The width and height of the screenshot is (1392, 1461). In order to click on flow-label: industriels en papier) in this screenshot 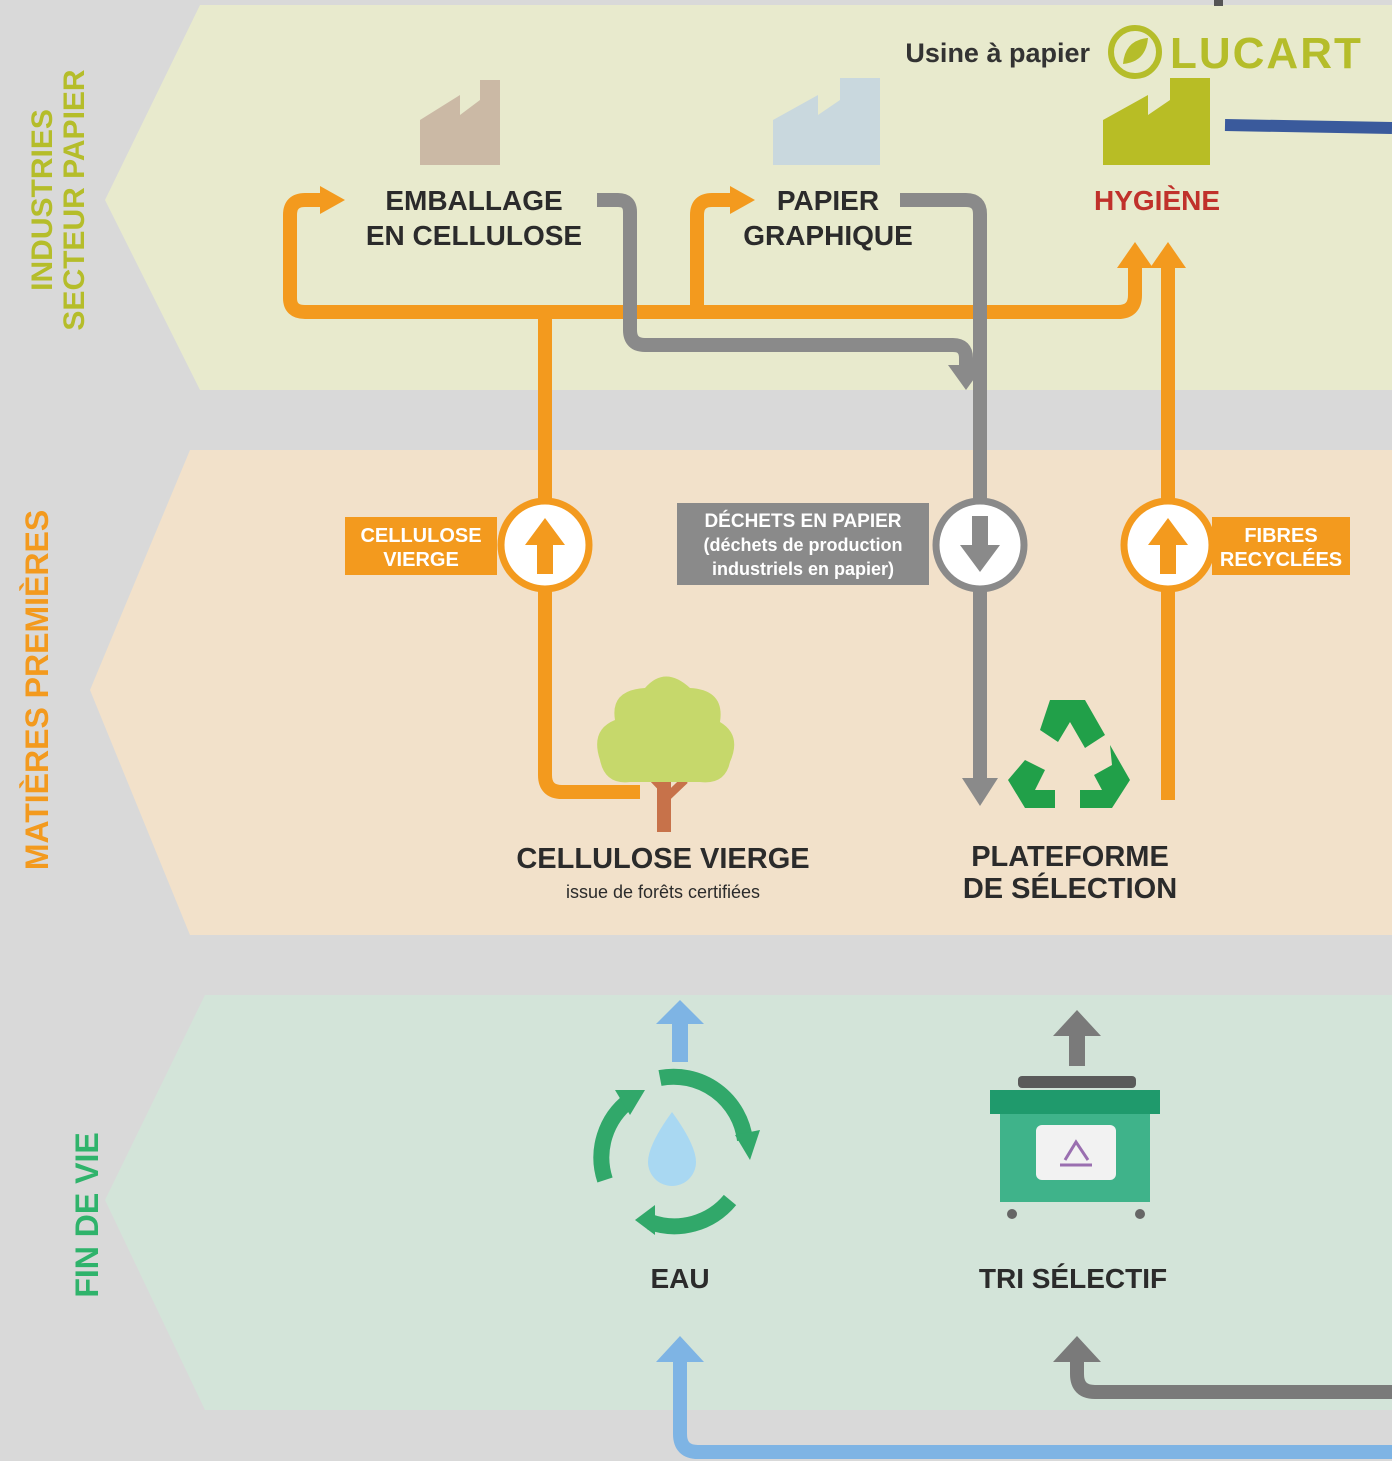, I will do `click(803, 569)`.